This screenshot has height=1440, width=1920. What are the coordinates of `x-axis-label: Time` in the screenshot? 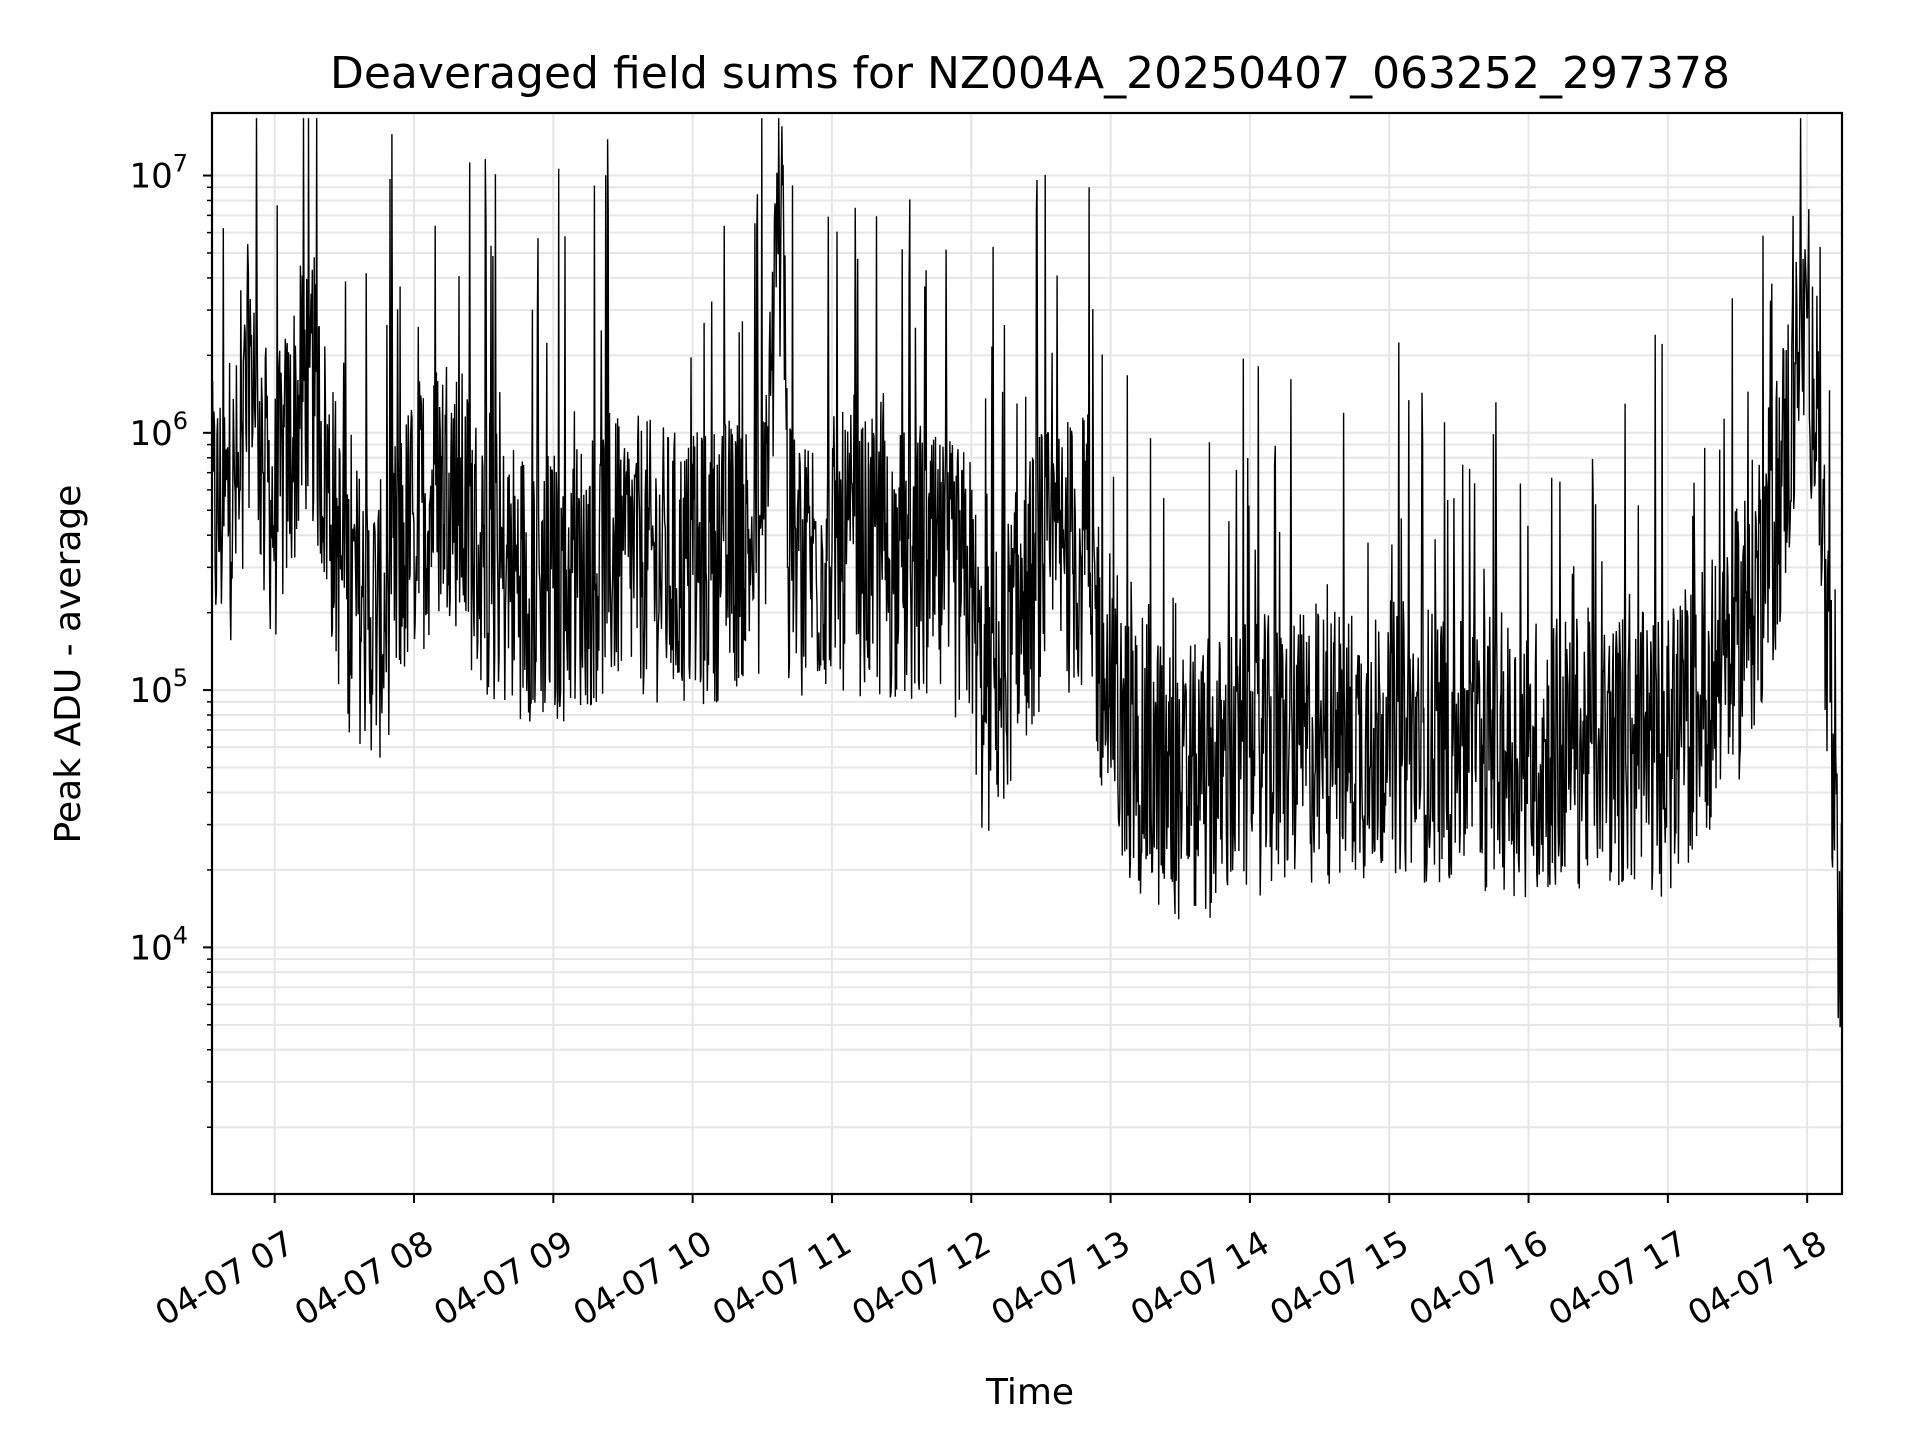 It's located at (1029, 1392).